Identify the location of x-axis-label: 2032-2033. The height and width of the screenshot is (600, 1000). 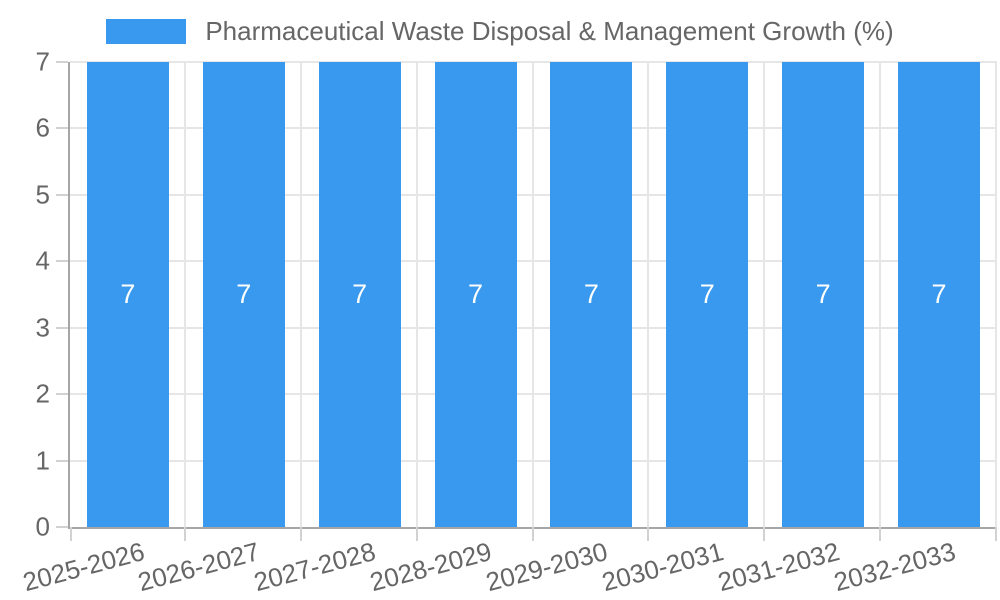
(894, 567).